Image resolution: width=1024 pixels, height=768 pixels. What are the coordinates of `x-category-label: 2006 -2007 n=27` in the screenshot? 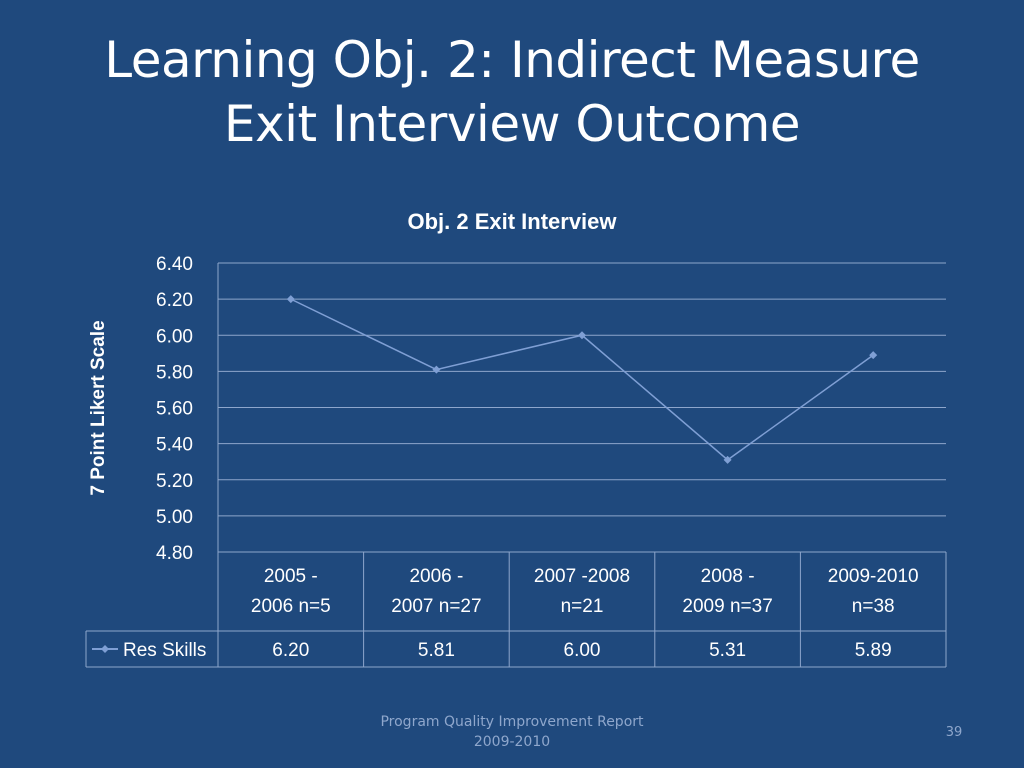 It's located at (436, 591).